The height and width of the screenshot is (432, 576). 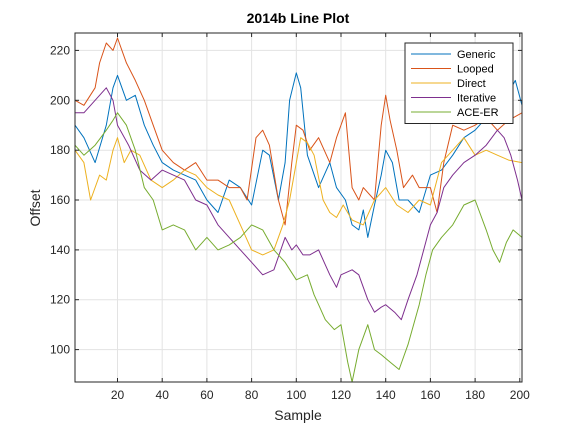 What do you see at coordinates (476, 99) in the screenshot?
I see `legend-label-iterative: Iterative` at bounding box center [476, 99].